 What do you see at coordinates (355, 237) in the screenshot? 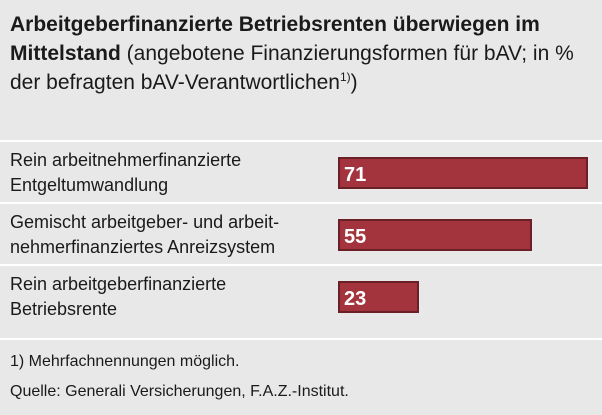
I see `bar-value-label: 55` at bounding box center [355, 237].